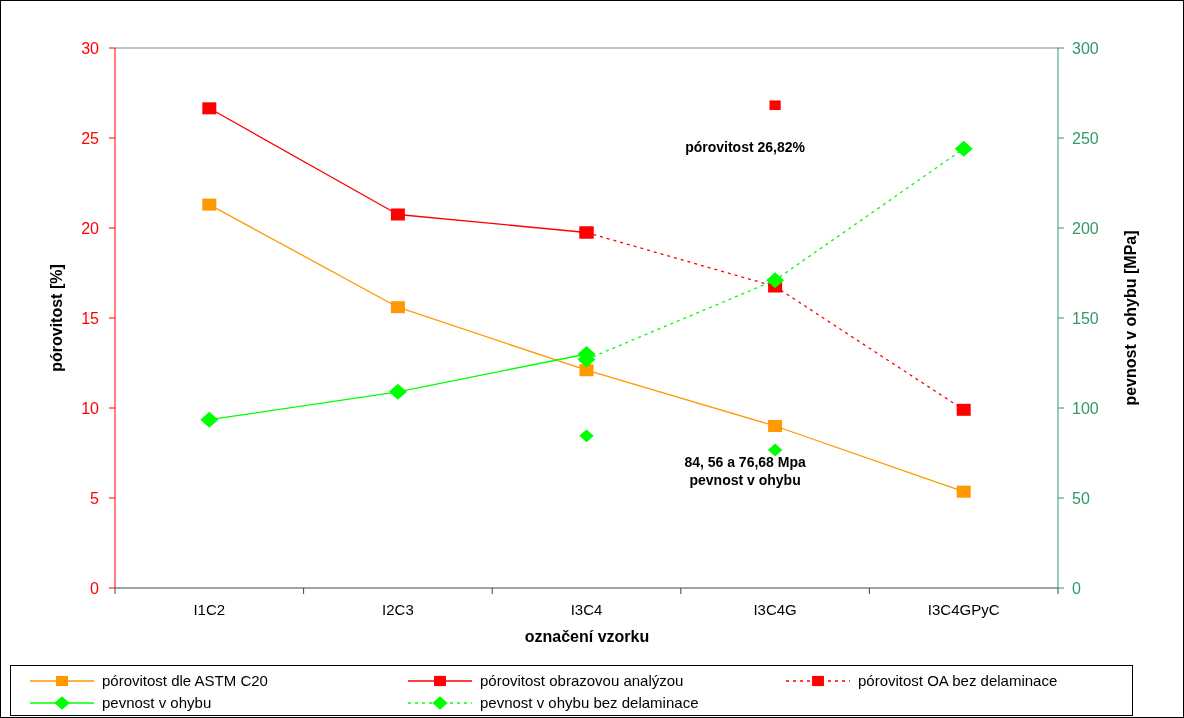 The height and width of the screenshot is (718, 1184). What do you see at coordinates (1085, 138) in the screenshot?
I see `y2-tick-label: 250` at bounding box center [1085, 138].